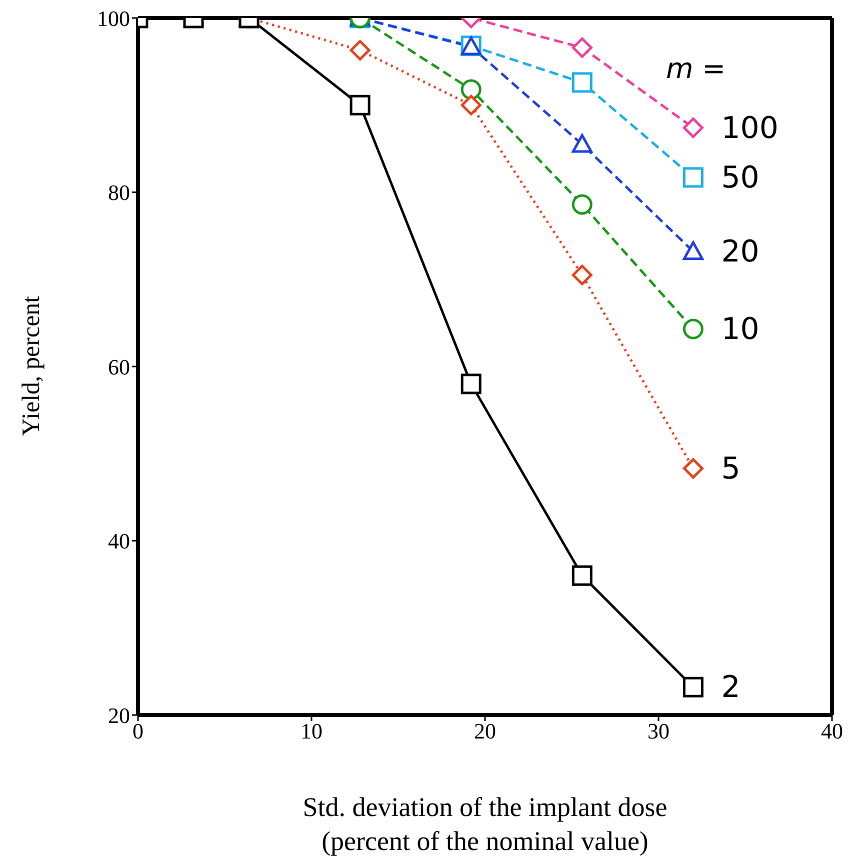 This screenshot has width=853, height=868. What do you see at coordinates (119, 193) in the screenshot?
I see `y-tick-label: 80` at bounding box center [119, 193].